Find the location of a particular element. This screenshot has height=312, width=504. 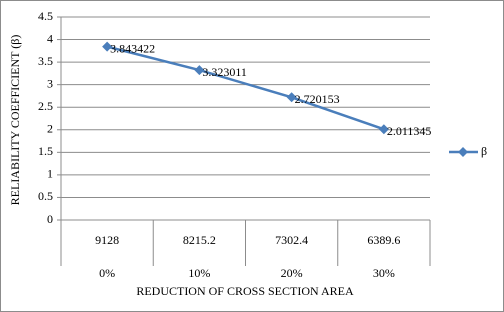

legend-marker is located at coordinates (463, 152).